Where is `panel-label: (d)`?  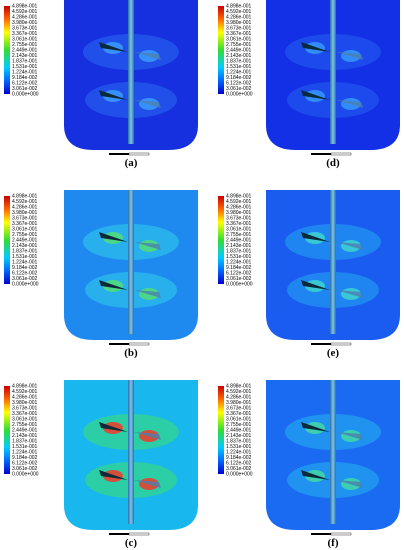 panel-label: (d) is located at coordinates (333, 163).